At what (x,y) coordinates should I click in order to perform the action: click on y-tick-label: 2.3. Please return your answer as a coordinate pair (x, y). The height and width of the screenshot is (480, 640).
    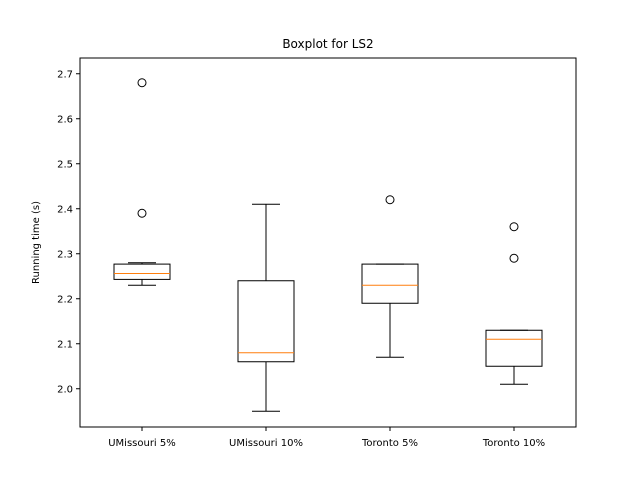
    Looking at the image, I should click on (65, 254).